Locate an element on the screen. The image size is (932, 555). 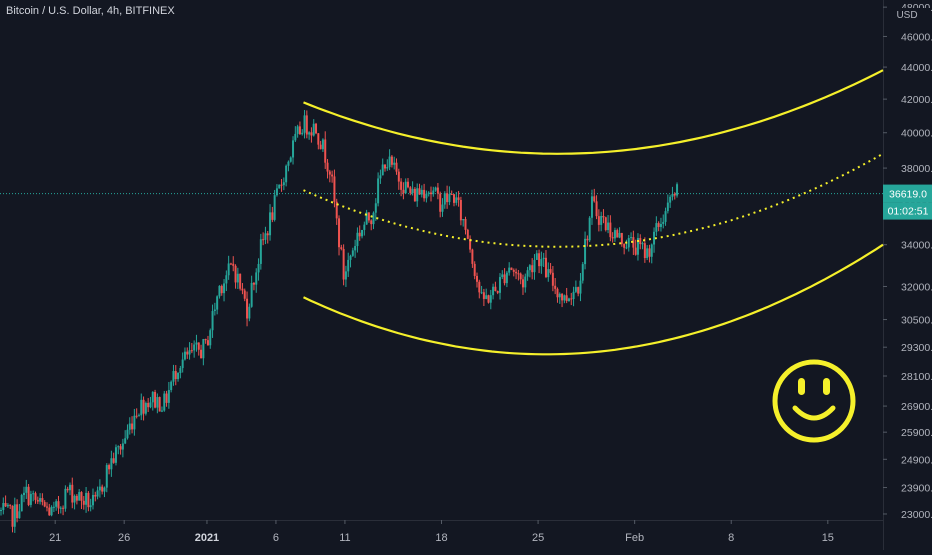
price-tick-label: 40000.0 is located at coordinates (916, 134).